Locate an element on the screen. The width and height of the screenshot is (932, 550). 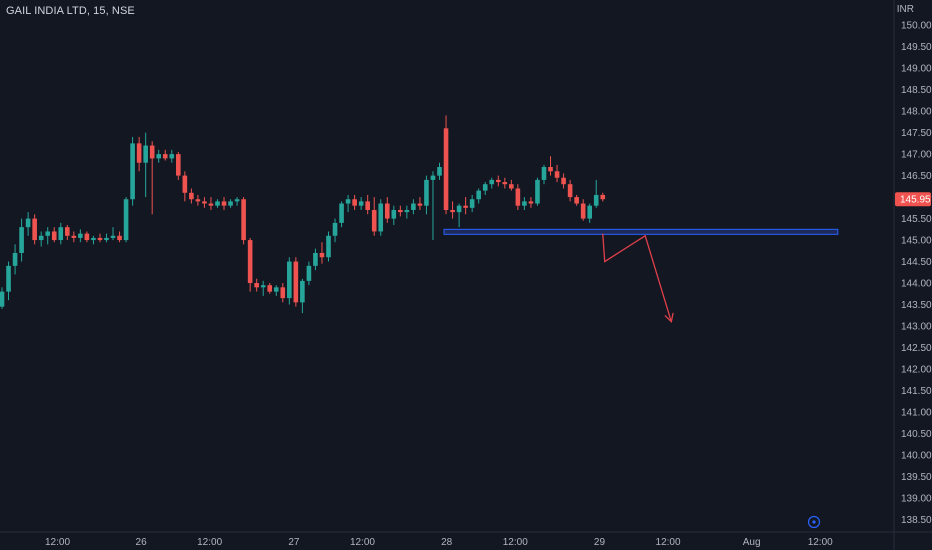
support-zone is located at coordinates (641, 231).